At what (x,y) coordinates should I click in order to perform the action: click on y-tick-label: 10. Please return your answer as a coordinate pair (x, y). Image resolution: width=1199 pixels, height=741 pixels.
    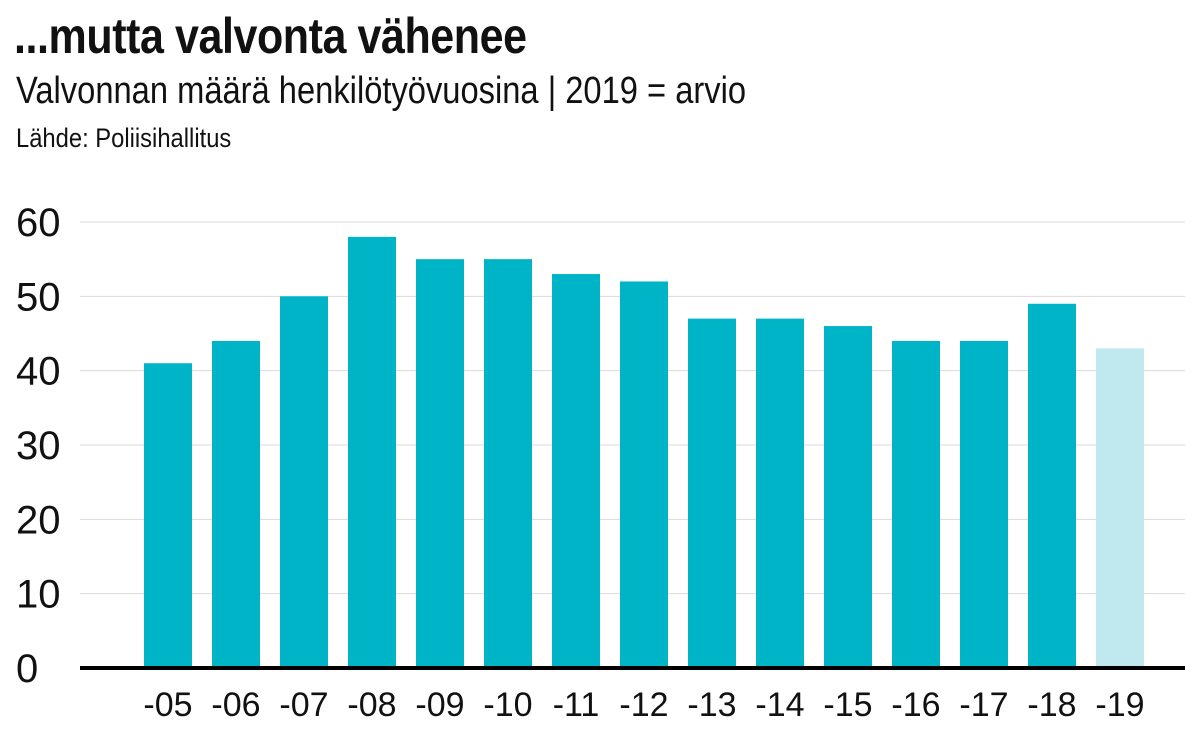
    Looking at the image, I should click on (38, 595).